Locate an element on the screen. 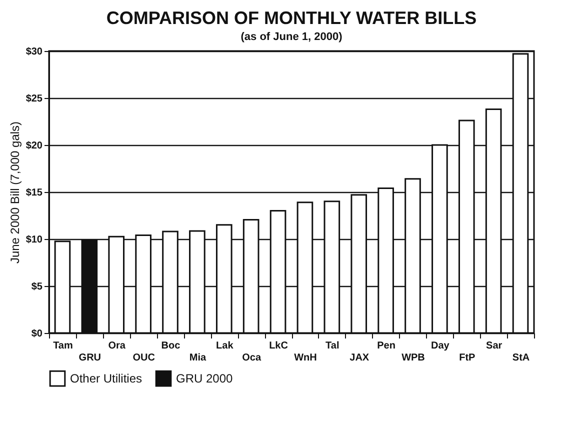  x-tick-label: Pen is located at coordinates (386, 346).